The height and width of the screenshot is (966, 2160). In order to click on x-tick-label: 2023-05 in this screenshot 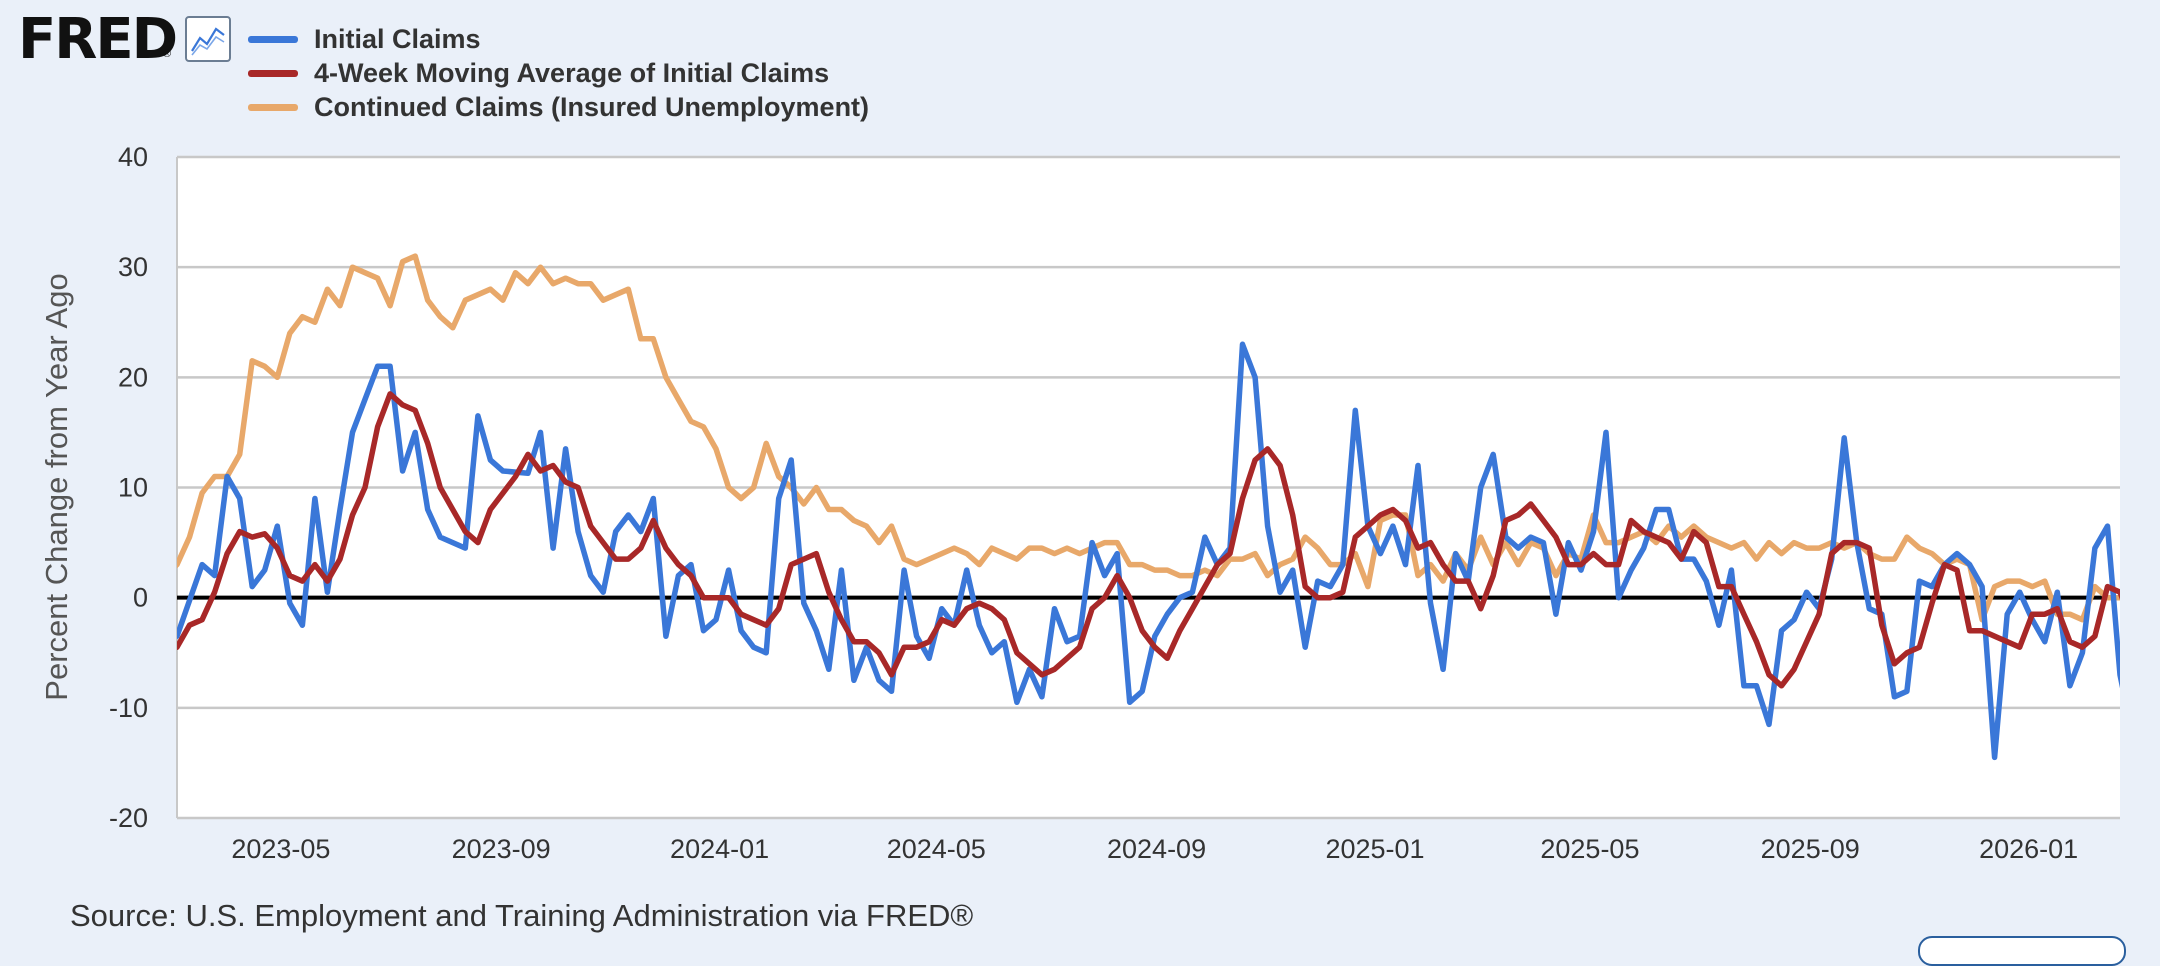, I will do `click(280, 849)`.